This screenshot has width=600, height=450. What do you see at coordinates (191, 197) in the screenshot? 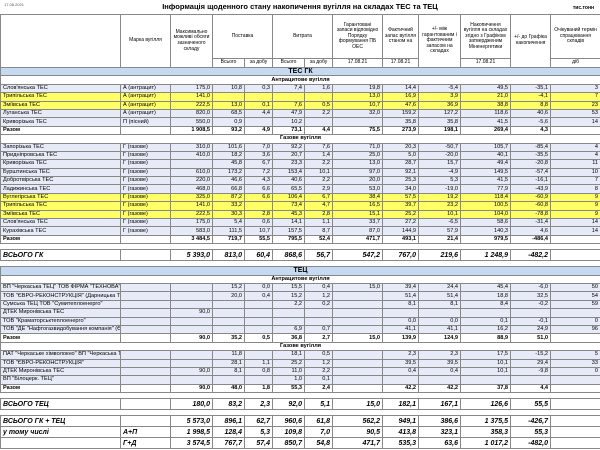
I see `value-cell: 325,0` at bounding box center [191, 197].